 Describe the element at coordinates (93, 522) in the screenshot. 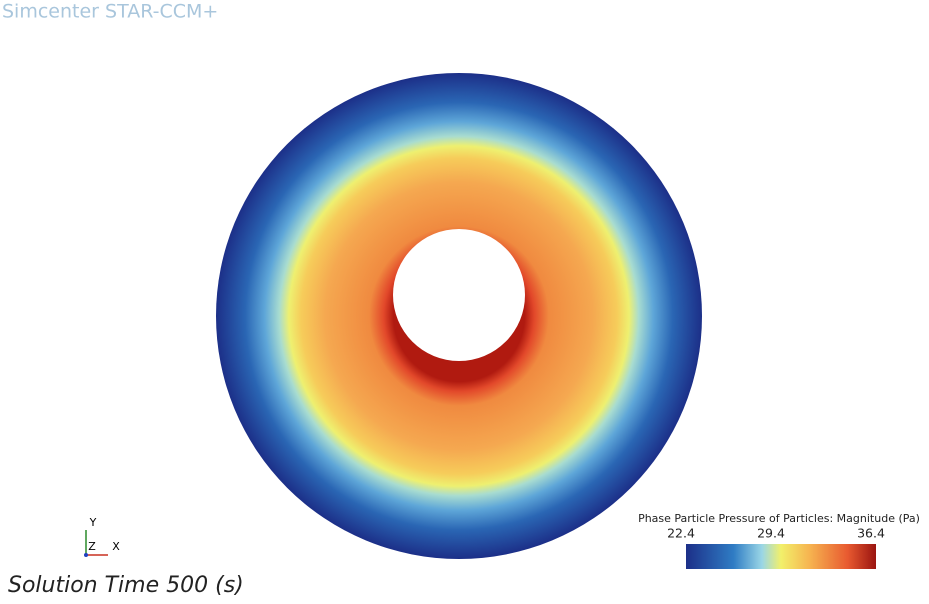

I see `triad-label: Y` at that location.